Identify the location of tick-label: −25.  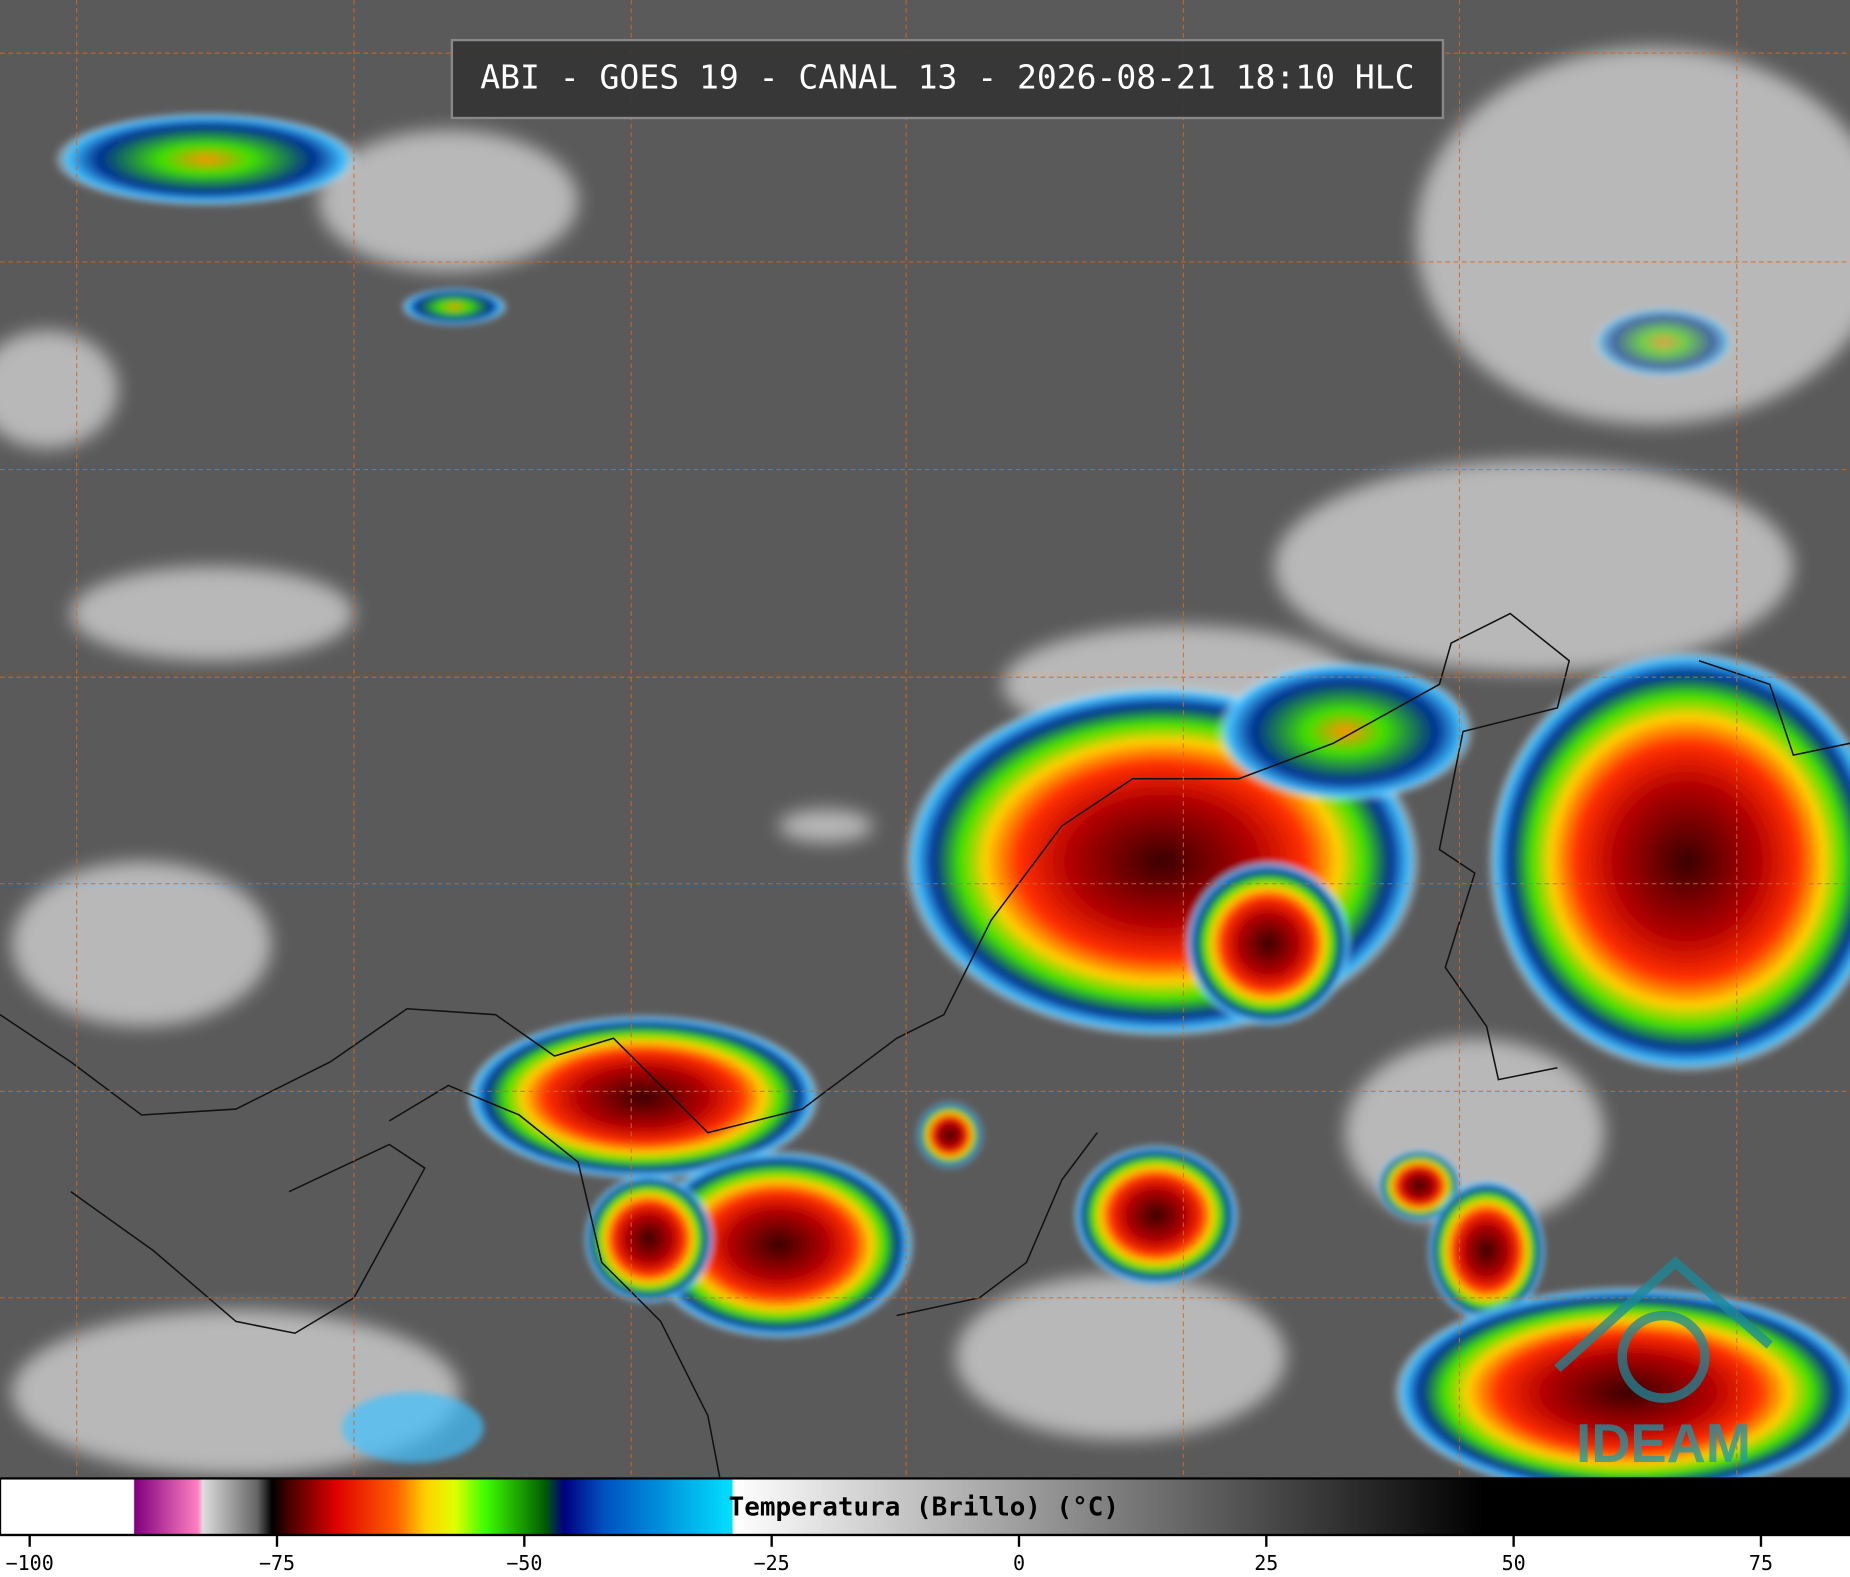
(772, 1563).